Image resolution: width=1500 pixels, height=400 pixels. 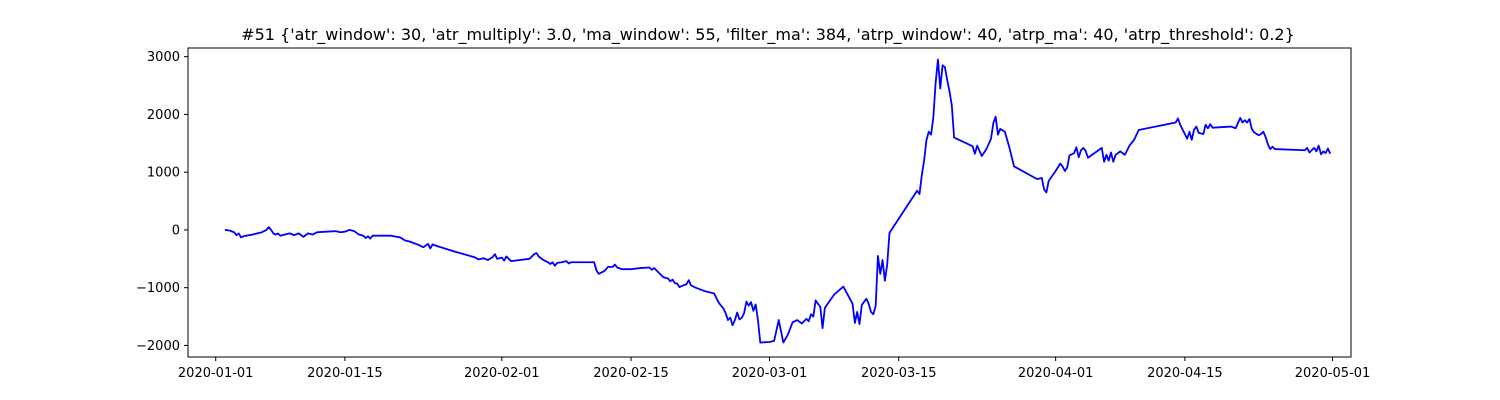 What do you see at coordinates (163, 115) in the screenshot?
I see `y-tick-label: 2000` at bounding box center [163, 115].